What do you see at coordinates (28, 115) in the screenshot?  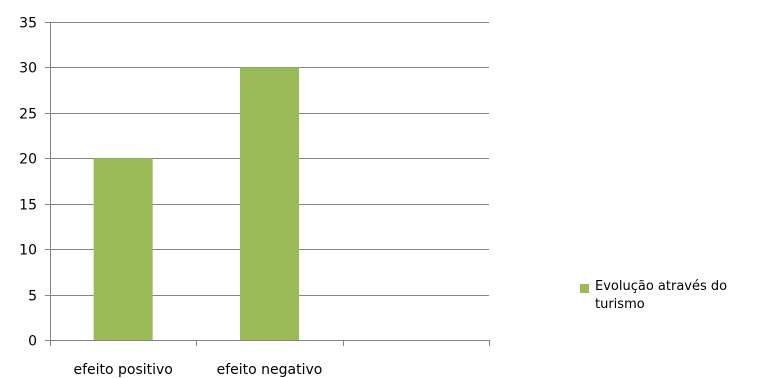 I see `y-tick-label: 25` at bounding box center [28, 115].